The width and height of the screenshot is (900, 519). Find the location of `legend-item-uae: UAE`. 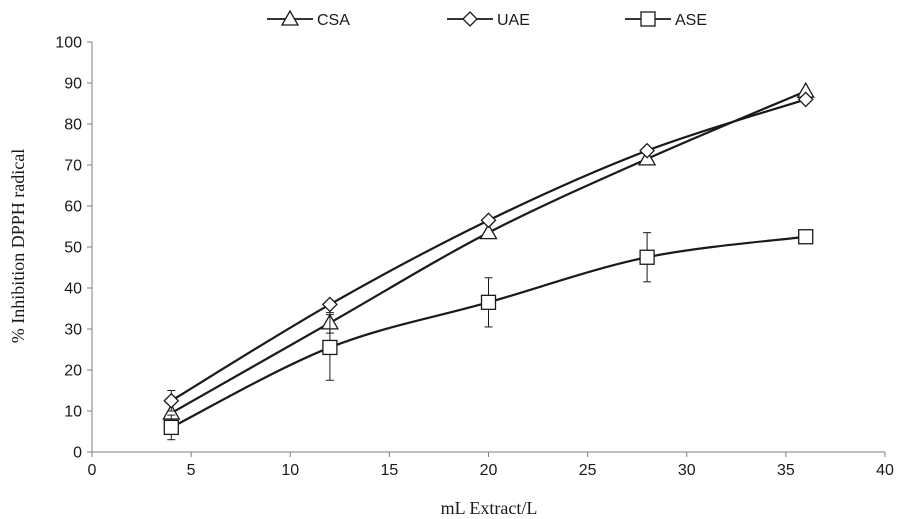

legend-item-uae: UAE is located at coordinates (488, 20).